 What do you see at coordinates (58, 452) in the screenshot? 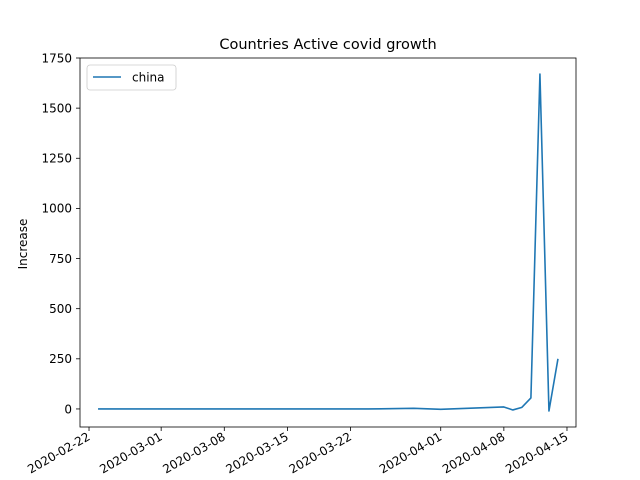
I see `x-tick-label: 2020-02-22` at bounding box center [58, 452].